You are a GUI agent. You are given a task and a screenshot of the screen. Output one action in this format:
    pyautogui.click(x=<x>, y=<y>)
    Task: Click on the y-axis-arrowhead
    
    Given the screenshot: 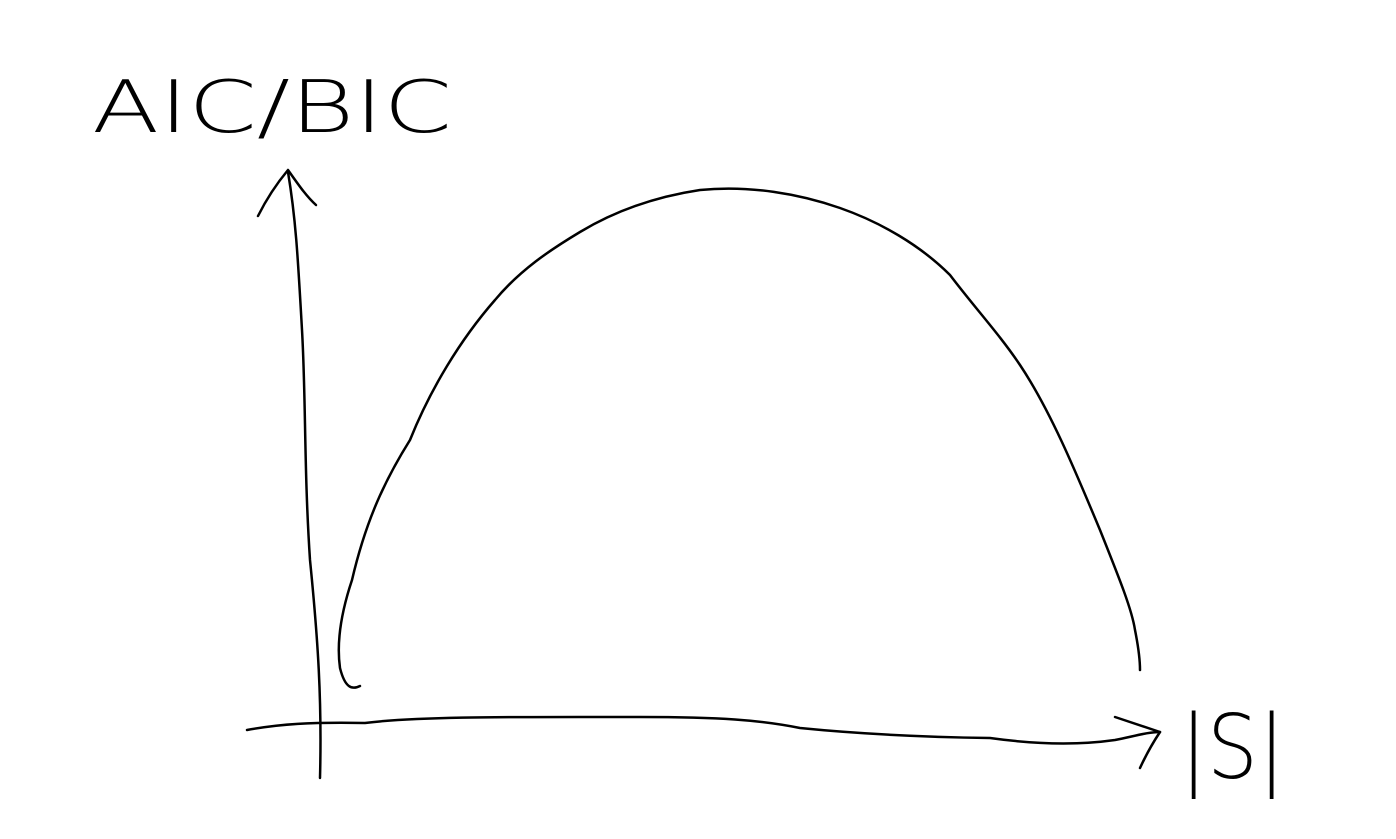 What is the action you would take?
    pyautogui.click(x=287, y=193)
    